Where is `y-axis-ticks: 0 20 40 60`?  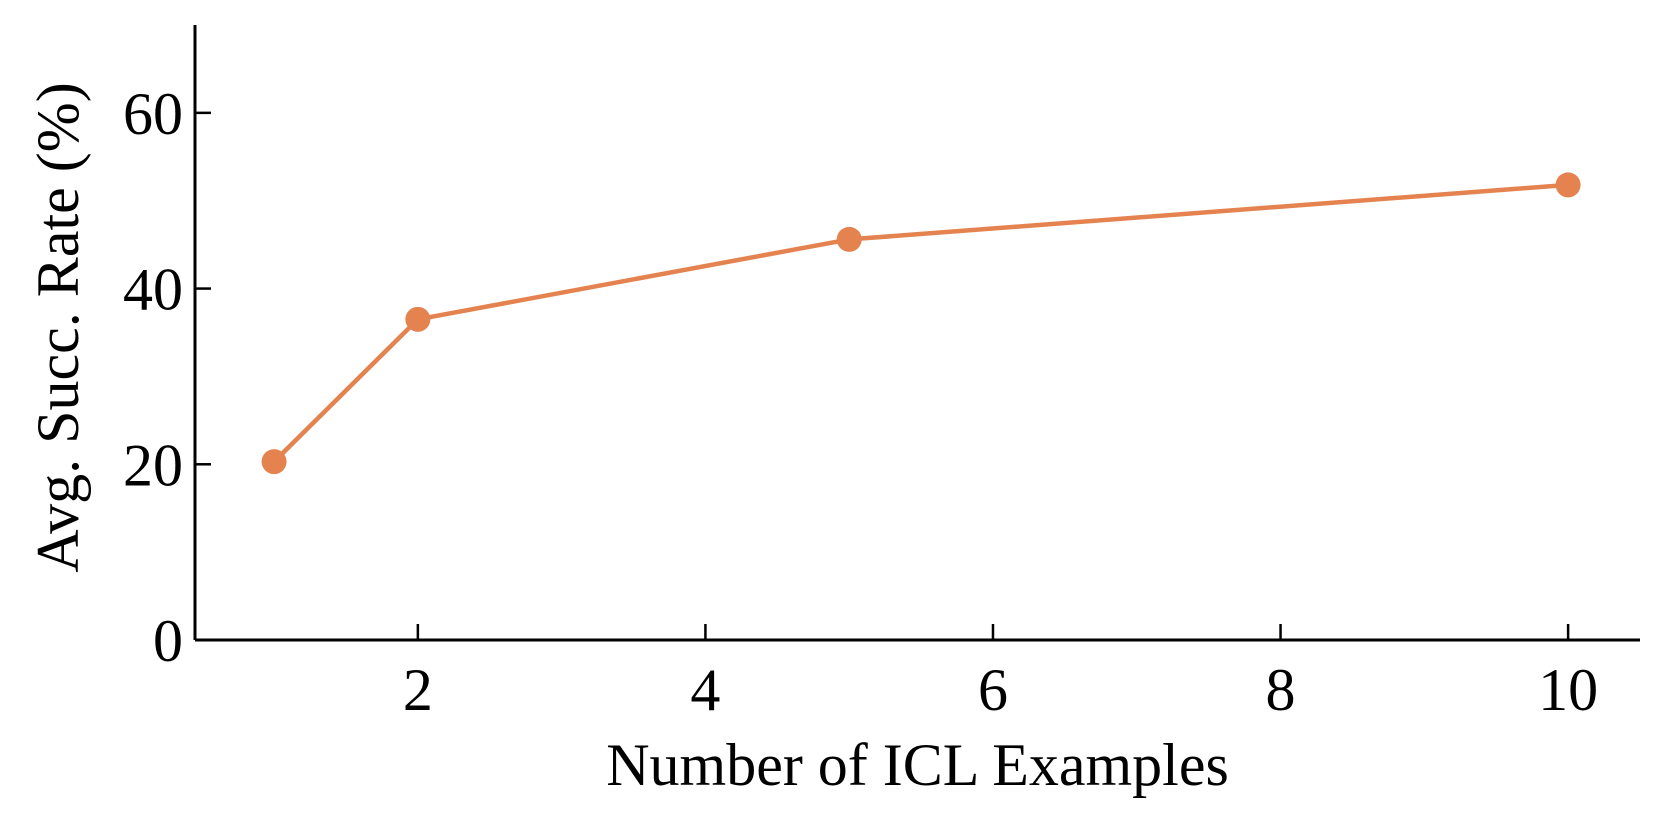 y-axis-ticks: 0 20 40 60 is located at coordinates (167, 377).